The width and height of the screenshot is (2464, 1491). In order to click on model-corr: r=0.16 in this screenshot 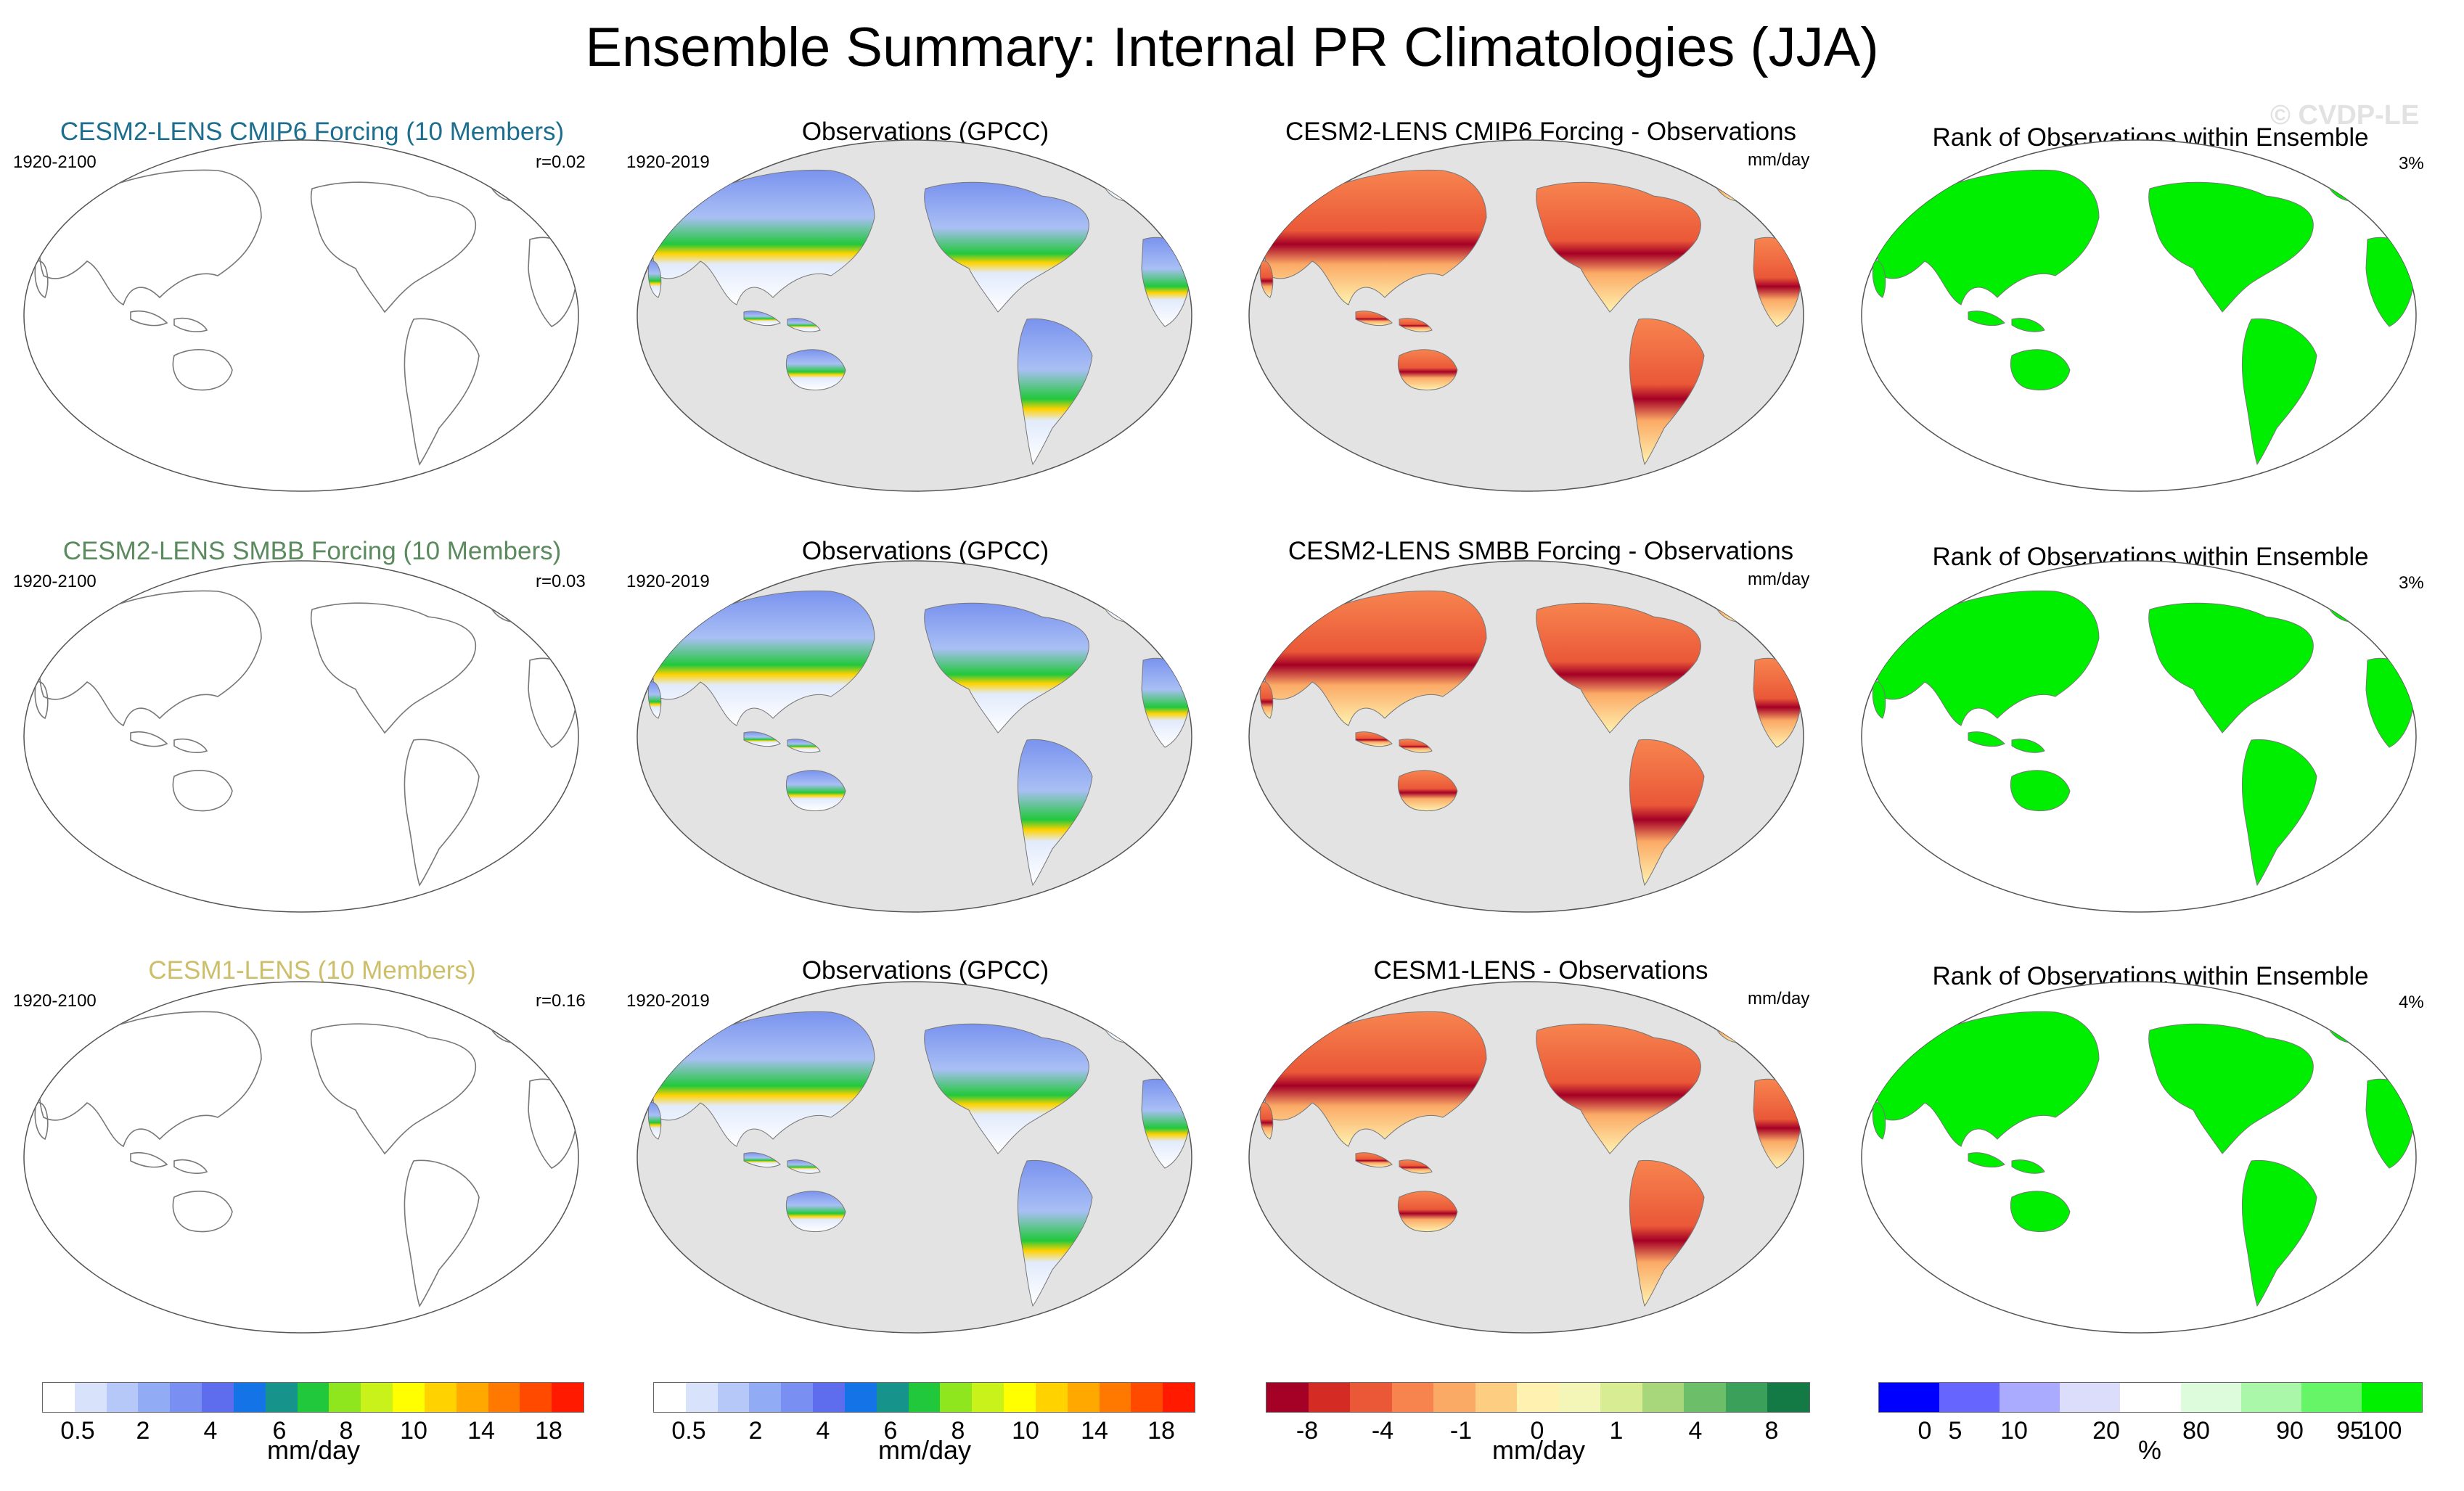, I will do `click(561, 1001)`.